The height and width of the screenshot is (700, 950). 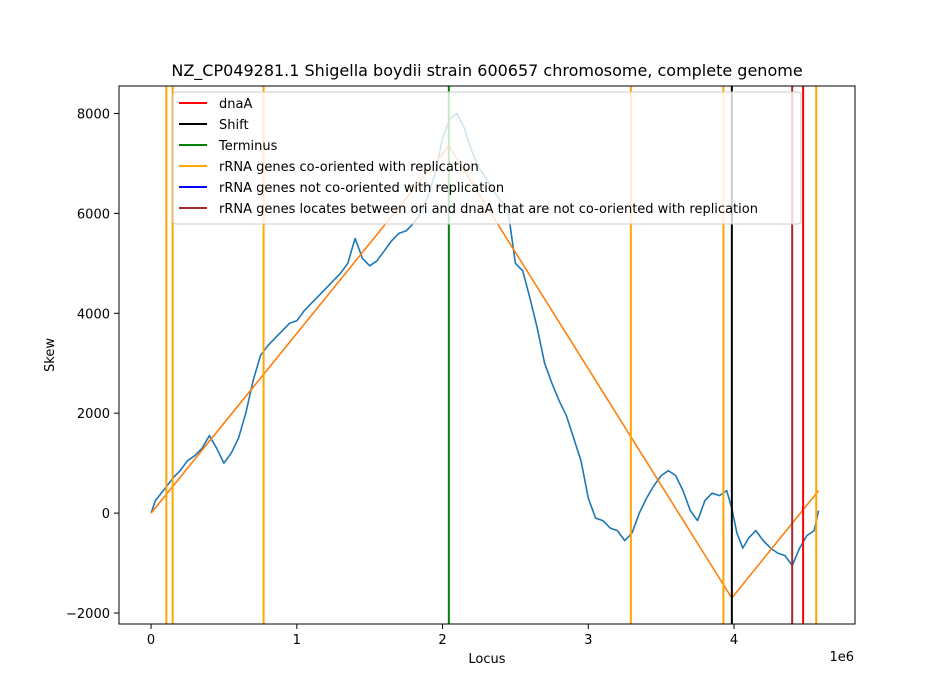 What do you see at coordinates (106, 514) in the screenshot?
I see `y-tick-label-1: 0` at bounding box center [106, 514].